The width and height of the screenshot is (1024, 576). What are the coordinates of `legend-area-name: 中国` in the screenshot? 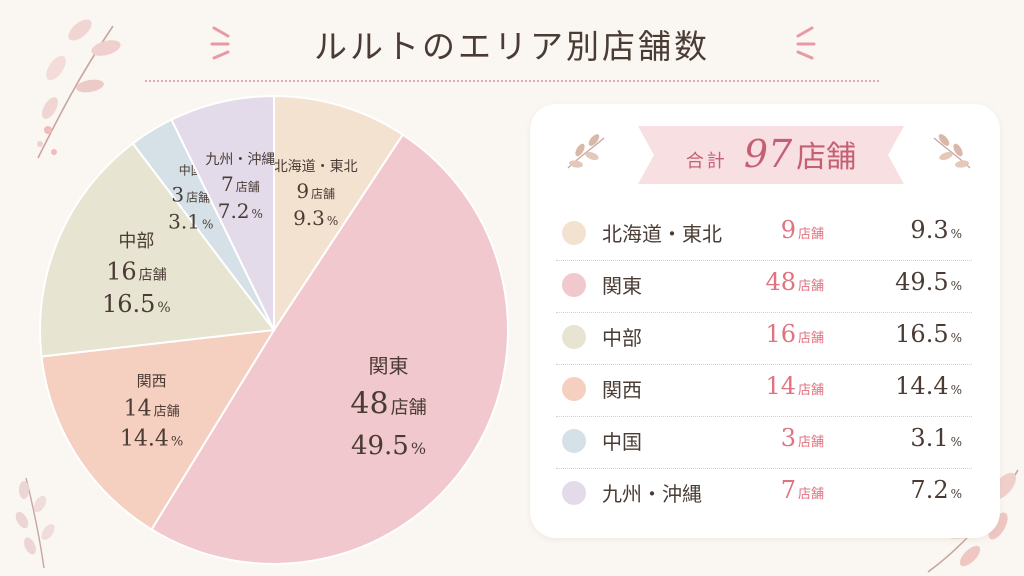 It's located at (622, 442).